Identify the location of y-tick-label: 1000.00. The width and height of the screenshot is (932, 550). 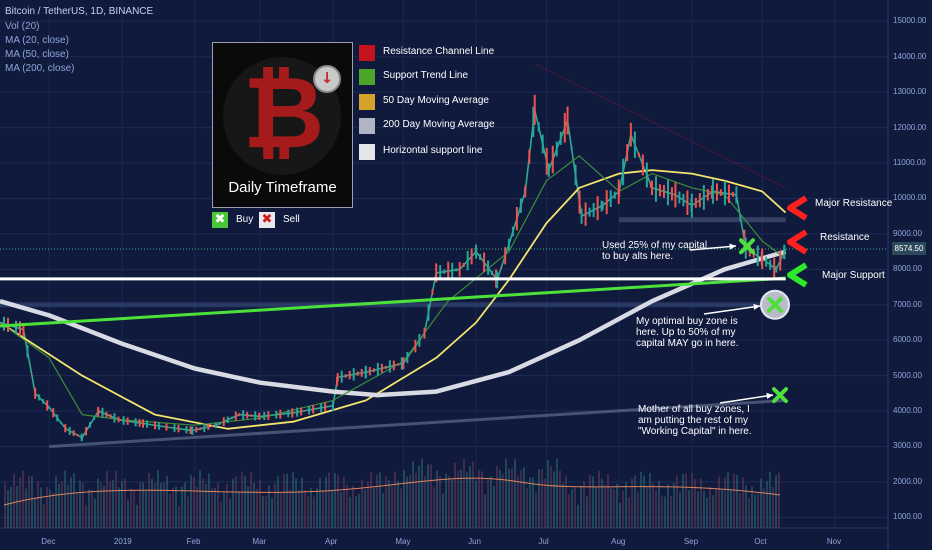
(907, 517).